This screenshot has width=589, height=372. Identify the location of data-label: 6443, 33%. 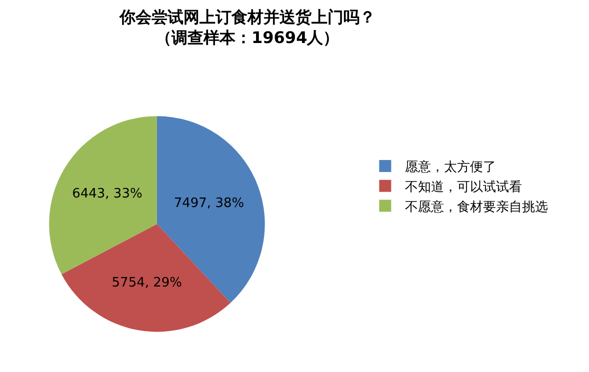
(107, 194).